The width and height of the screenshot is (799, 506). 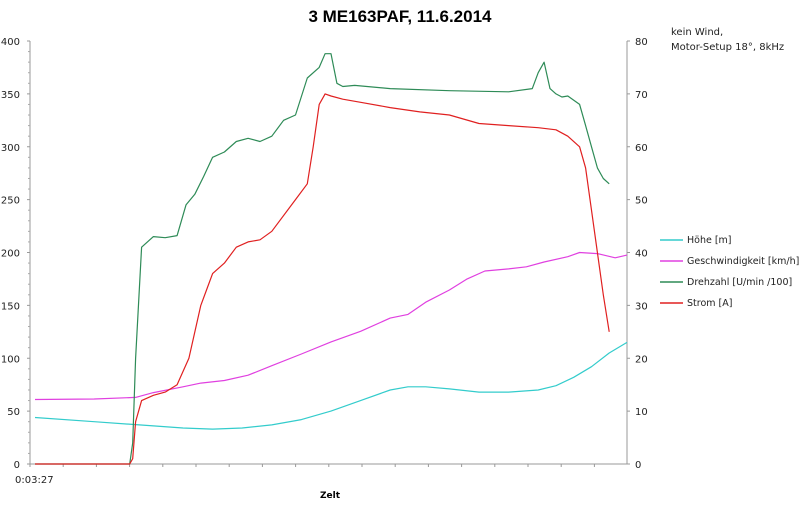 I want to click on series-line-h-he-m, so click(x=331, y=385).